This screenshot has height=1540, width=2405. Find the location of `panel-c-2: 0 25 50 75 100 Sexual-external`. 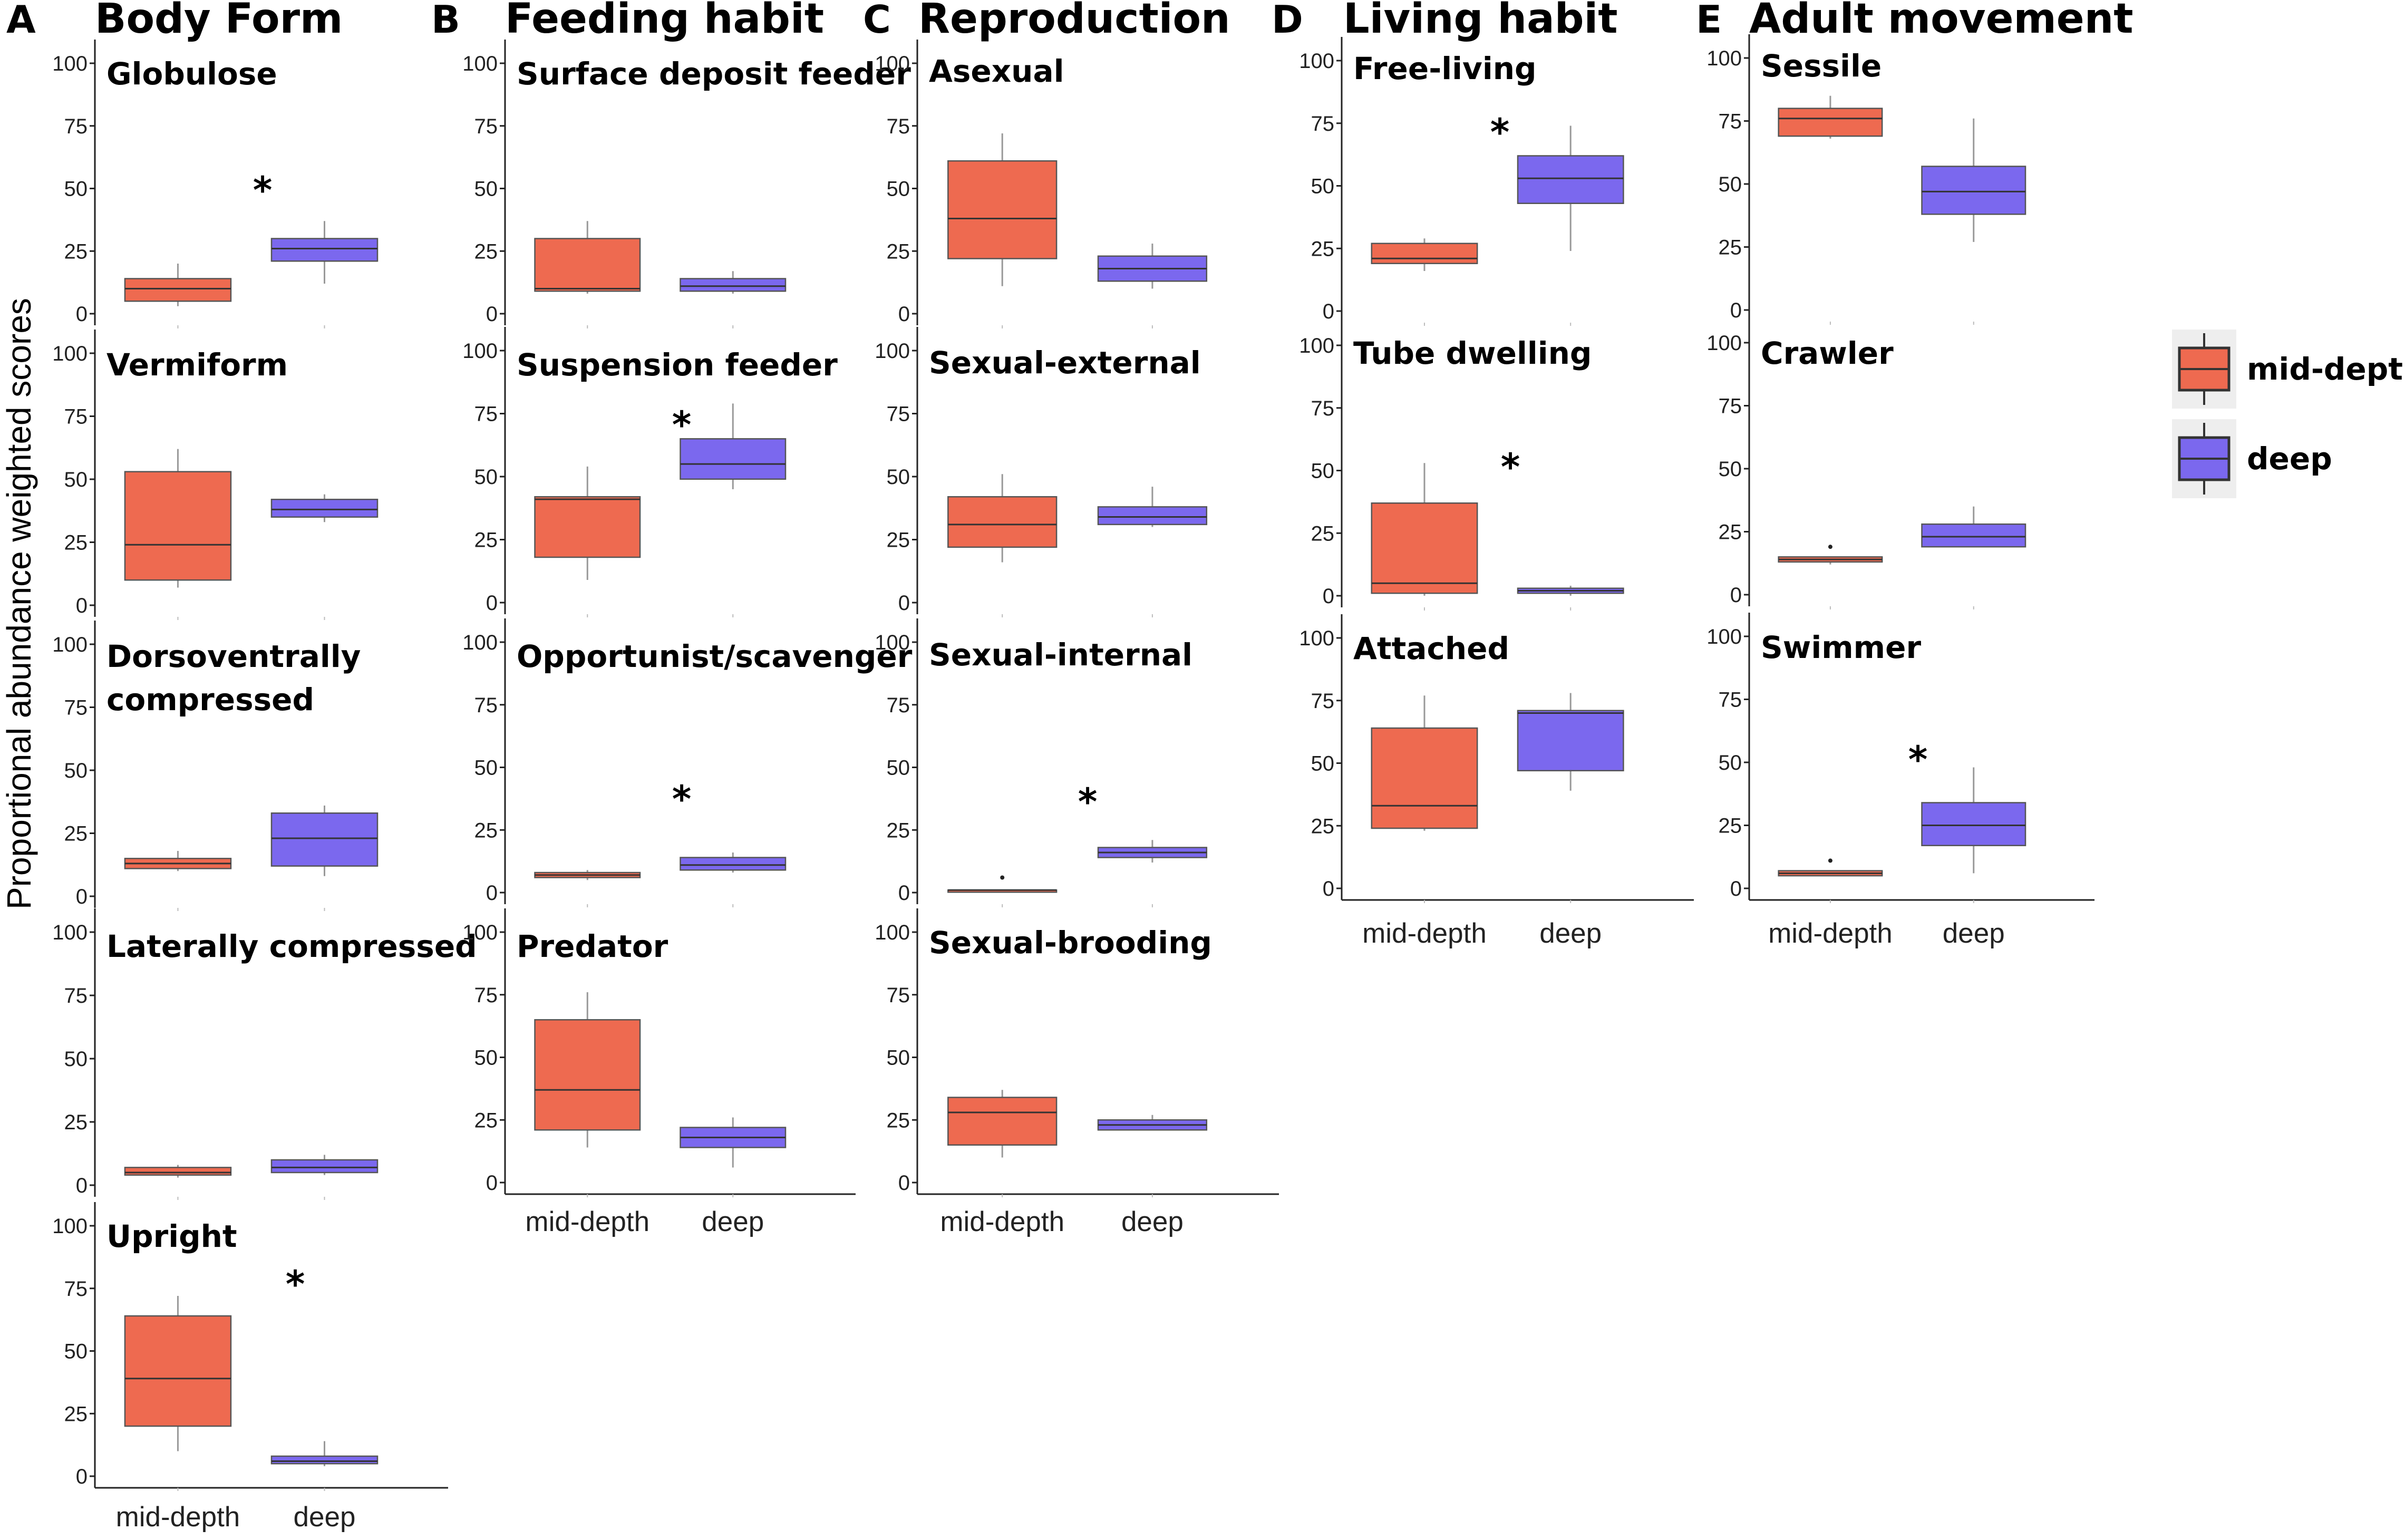

panel-c-2: 0 25 50 75 100 Sexual-external is located at coordinates (1041, 472).